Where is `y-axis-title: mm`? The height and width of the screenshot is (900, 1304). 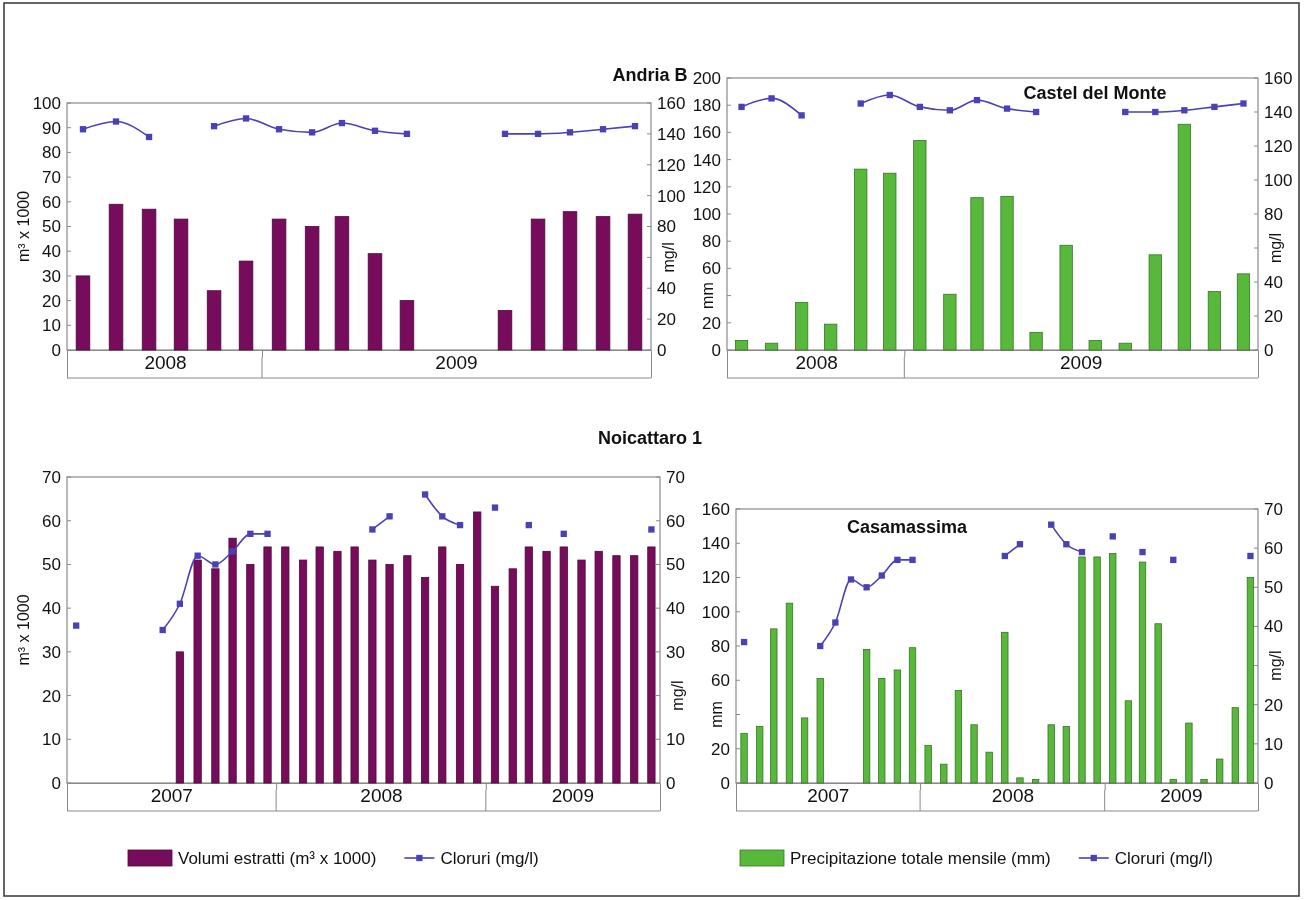 y-axis-title: mm is located at coordinates (707, 295).